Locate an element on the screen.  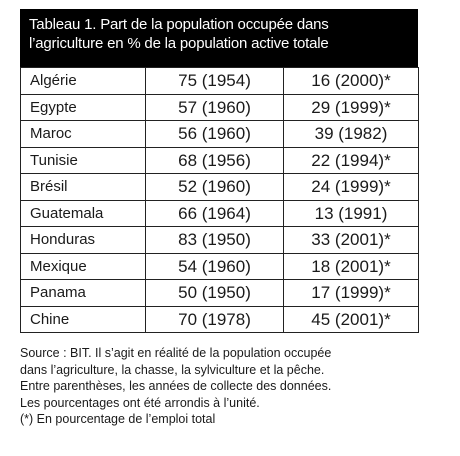
country-cell: Brésil is located at coordinates (83, 187).